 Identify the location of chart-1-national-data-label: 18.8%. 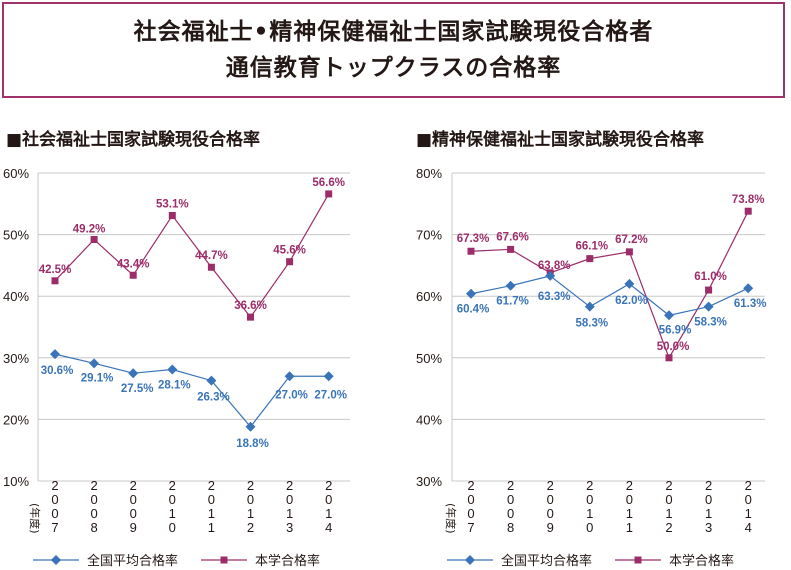
(252, 444).